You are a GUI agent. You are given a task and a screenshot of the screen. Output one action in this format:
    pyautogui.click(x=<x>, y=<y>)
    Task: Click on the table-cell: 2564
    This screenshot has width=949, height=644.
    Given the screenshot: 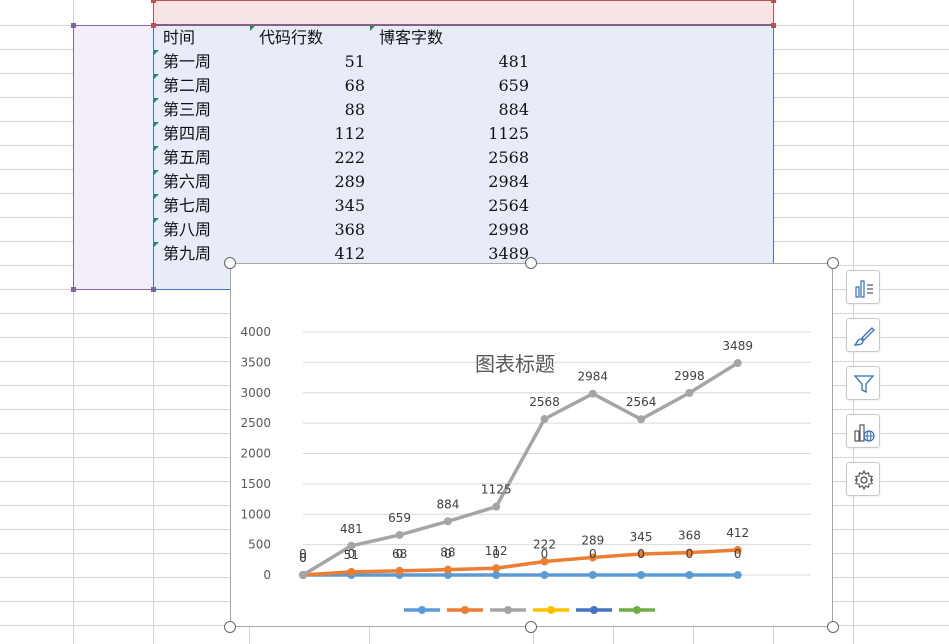 What is the action you would take?
    pyautogui.click(x=508, y=205)
    